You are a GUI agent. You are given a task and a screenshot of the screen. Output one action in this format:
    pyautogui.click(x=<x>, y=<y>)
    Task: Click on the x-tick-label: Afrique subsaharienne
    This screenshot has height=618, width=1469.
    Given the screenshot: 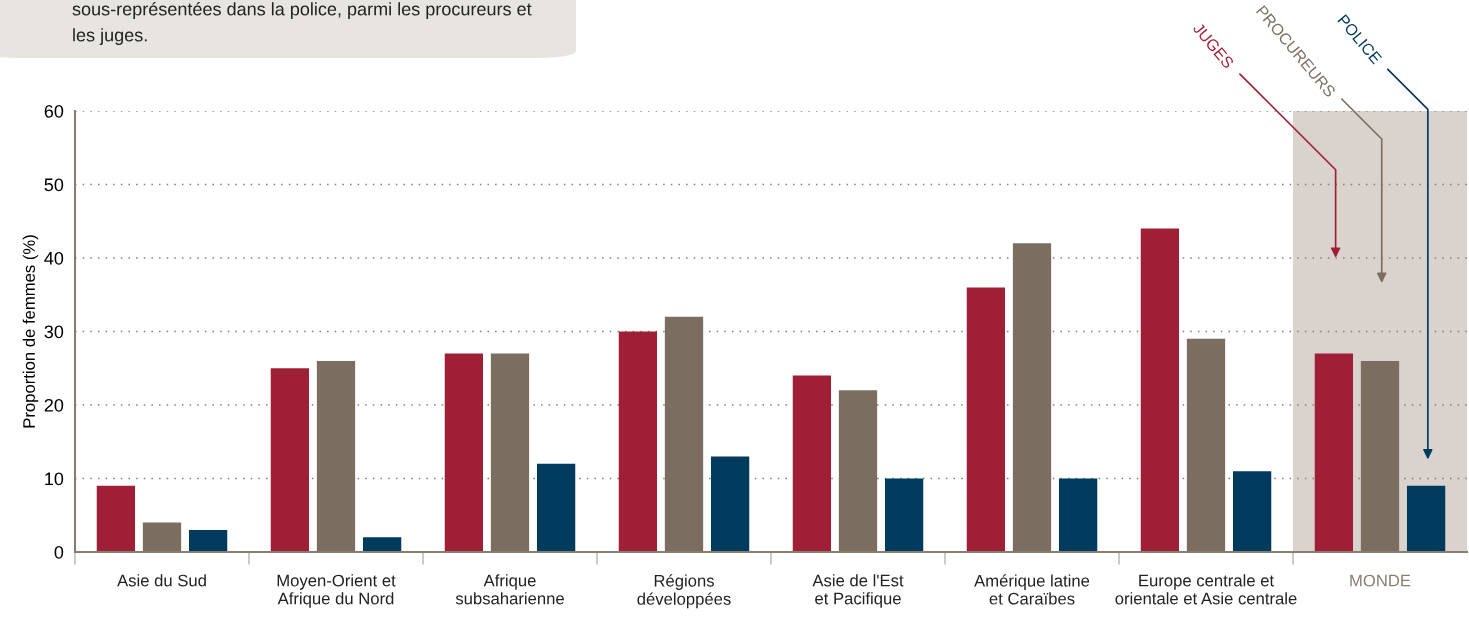 What is the action you would take?
    pyautogui.click(x=509, y=589)
    